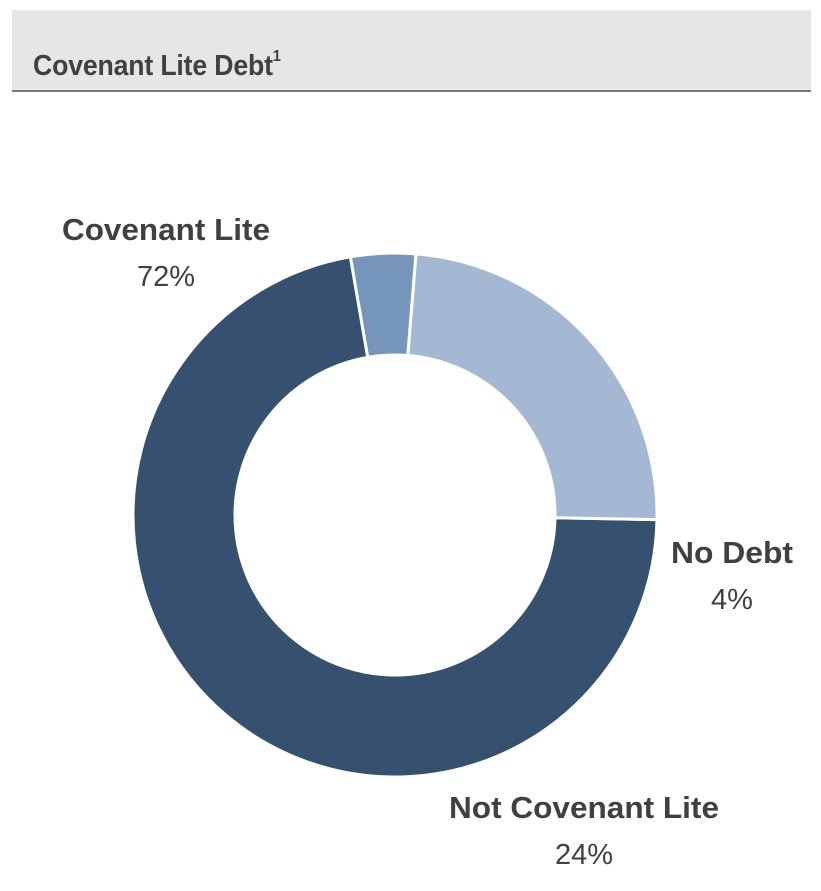 The width and height of the screenshot is (821, 891). Describe the element at coordinates (532, 387) in the screenshot. I see `slice-not-covenant-lite` at that location.